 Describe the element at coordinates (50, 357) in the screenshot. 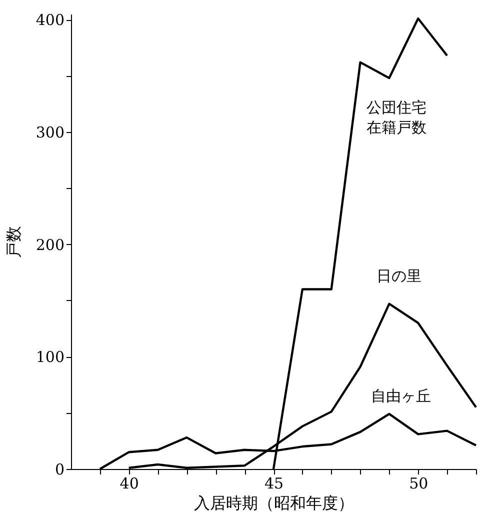

I see `y-tick-label: 100` at that location.